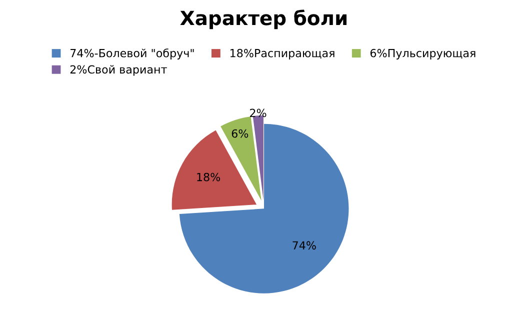 This screenshot has width=528, height=321. I want to click on legend-label: 2%Свой вариант, so click(118, 70).